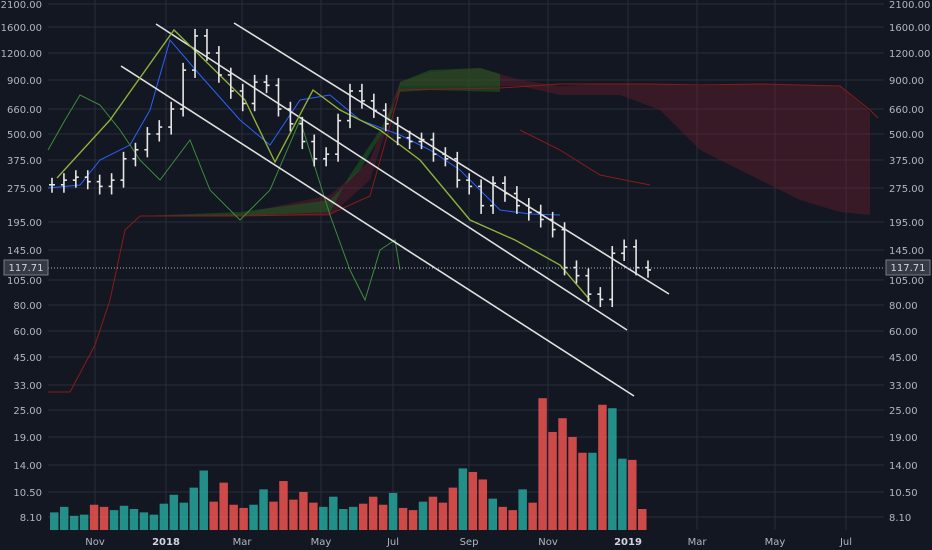 The width and height of the screenshot is (932, 550). Describe the element at coordinates (906, 110) in the screenshot. I see `right-tick-label: 660.00` at that location.